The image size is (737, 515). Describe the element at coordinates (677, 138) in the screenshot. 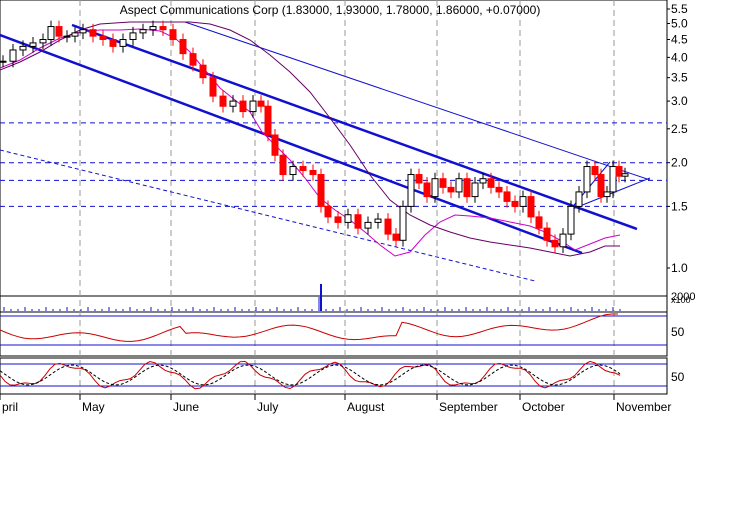

I see `price-axis-ticks: 5.55.0 4.5 4.0 3.5 3.0 2.5 2.0 1.5 1.0` at that location.